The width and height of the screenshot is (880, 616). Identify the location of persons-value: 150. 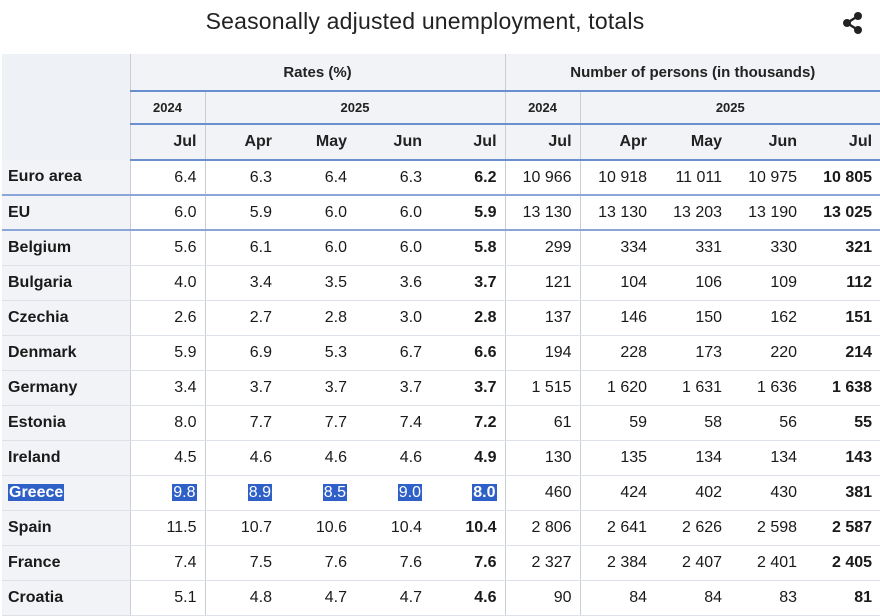
(709, 317).